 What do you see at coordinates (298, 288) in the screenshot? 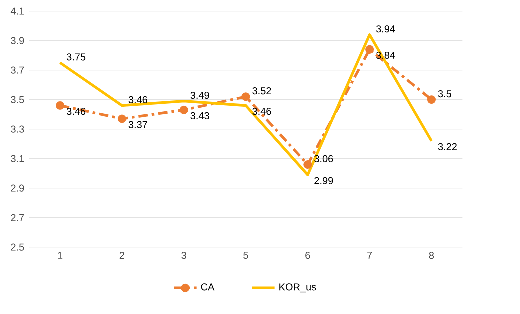
I see `legend-label: KOR_us` at bounding box center [298, 288].